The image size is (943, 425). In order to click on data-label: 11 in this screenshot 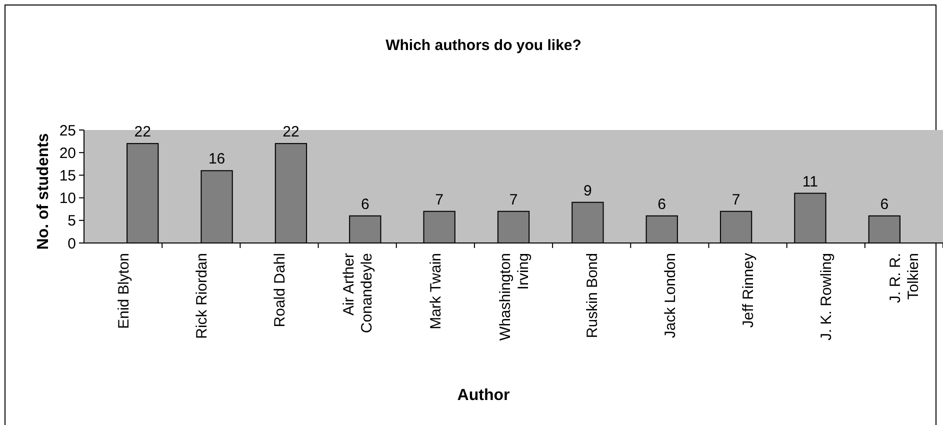, I will do `click(810, 181)`.